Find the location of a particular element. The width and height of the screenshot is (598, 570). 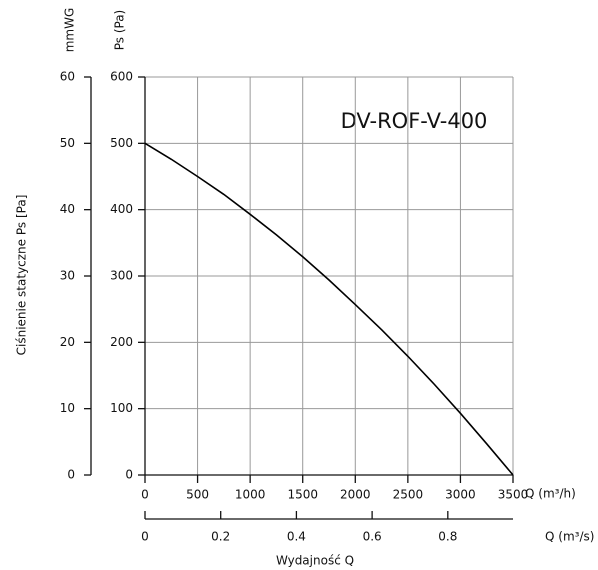

x-tick-label: 3500 is located at coordinates (513, 495).